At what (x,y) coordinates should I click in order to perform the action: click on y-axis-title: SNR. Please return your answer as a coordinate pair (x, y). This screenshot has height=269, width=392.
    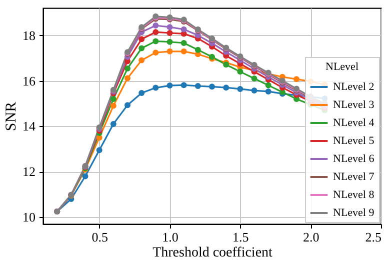
    Looking at the image, I should click on (12, 117).